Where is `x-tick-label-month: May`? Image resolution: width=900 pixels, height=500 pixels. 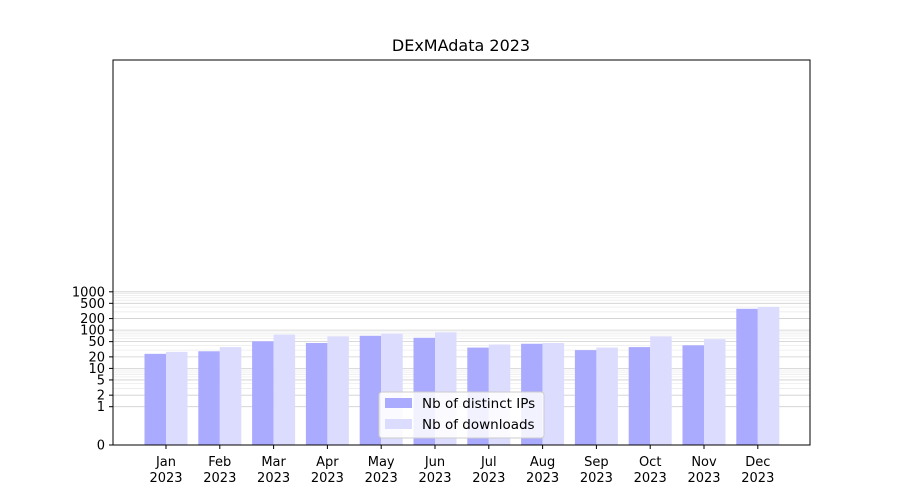 x-tick-label-month: May is located at coordinates (381, 462).